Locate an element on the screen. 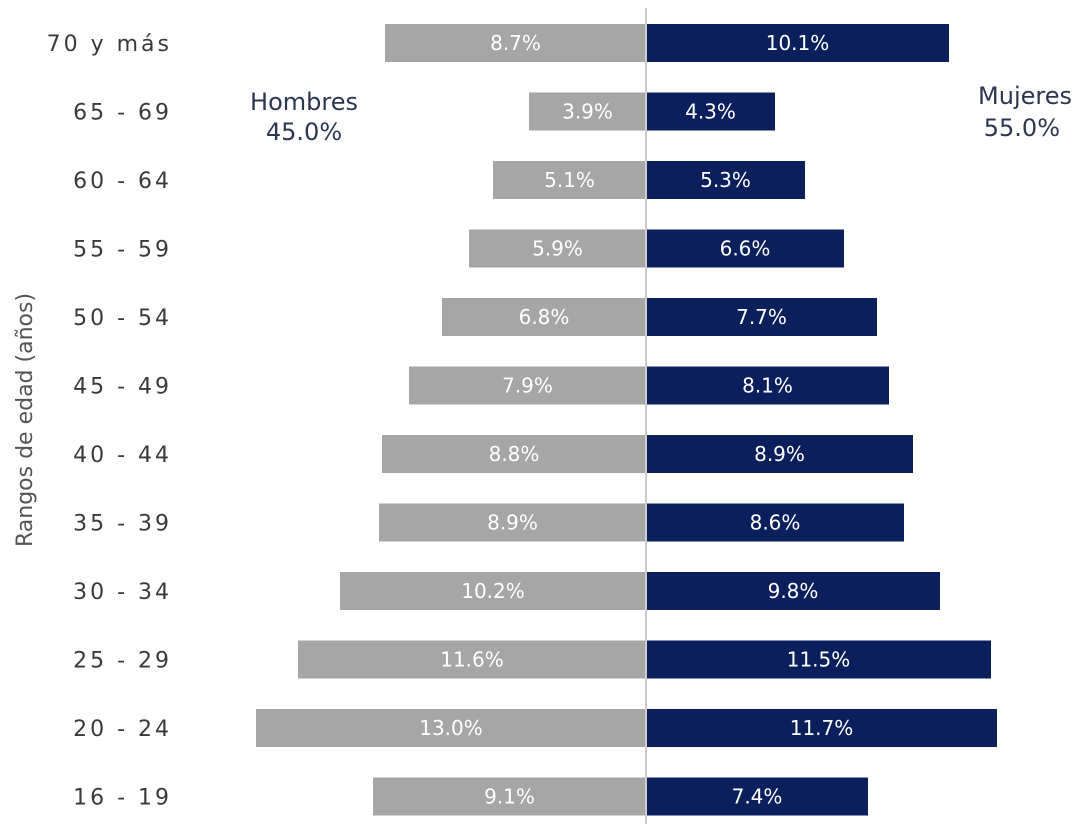 Image resolution: width=1078 pixels, height=826 pixels. bar-mujeres-70-y-m-s is located at coordinates (797, 43).